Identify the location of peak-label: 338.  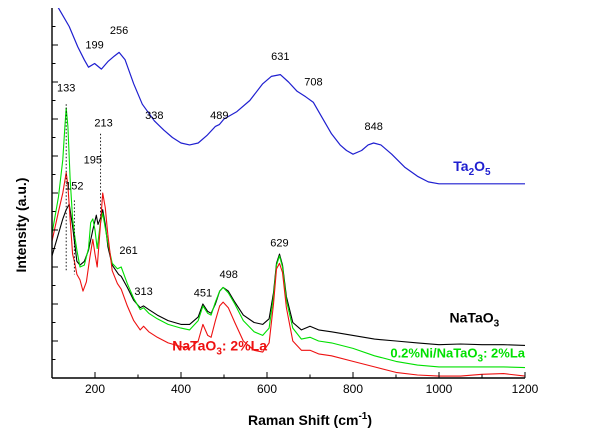
(154, 116).